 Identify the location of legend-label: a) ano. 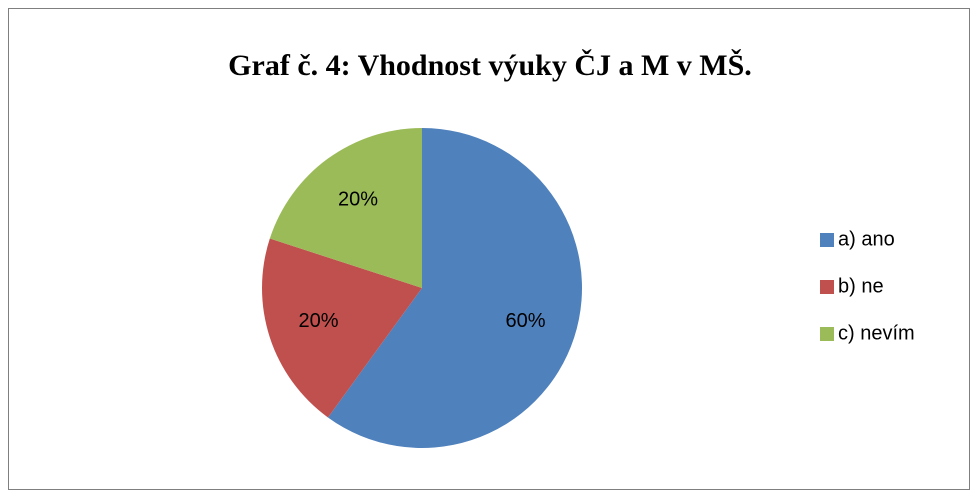
(866, 239).